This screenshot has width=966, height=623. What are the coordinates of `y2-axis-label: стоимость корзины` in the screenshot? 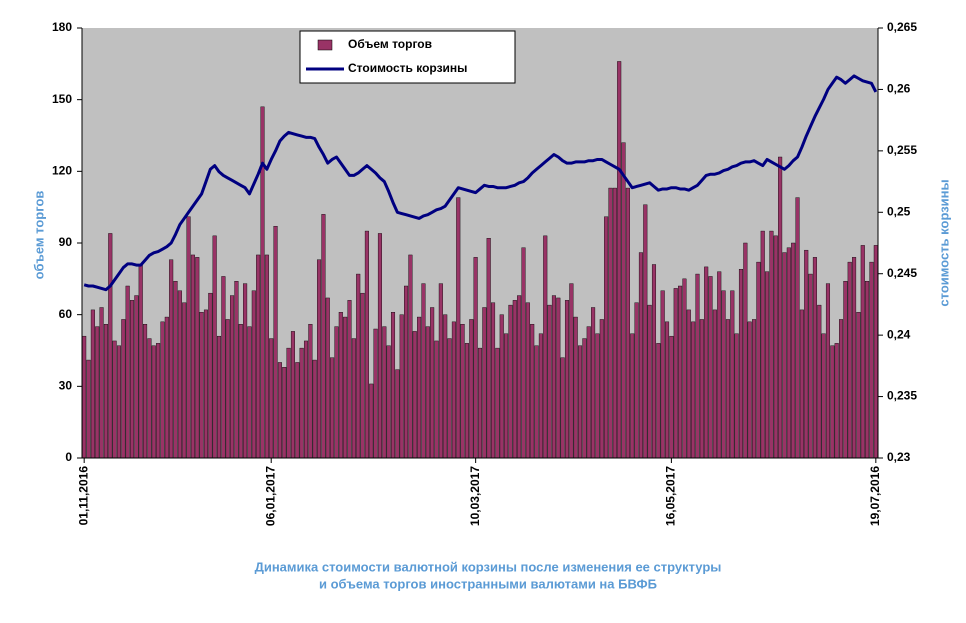 It's located at (943, 242).